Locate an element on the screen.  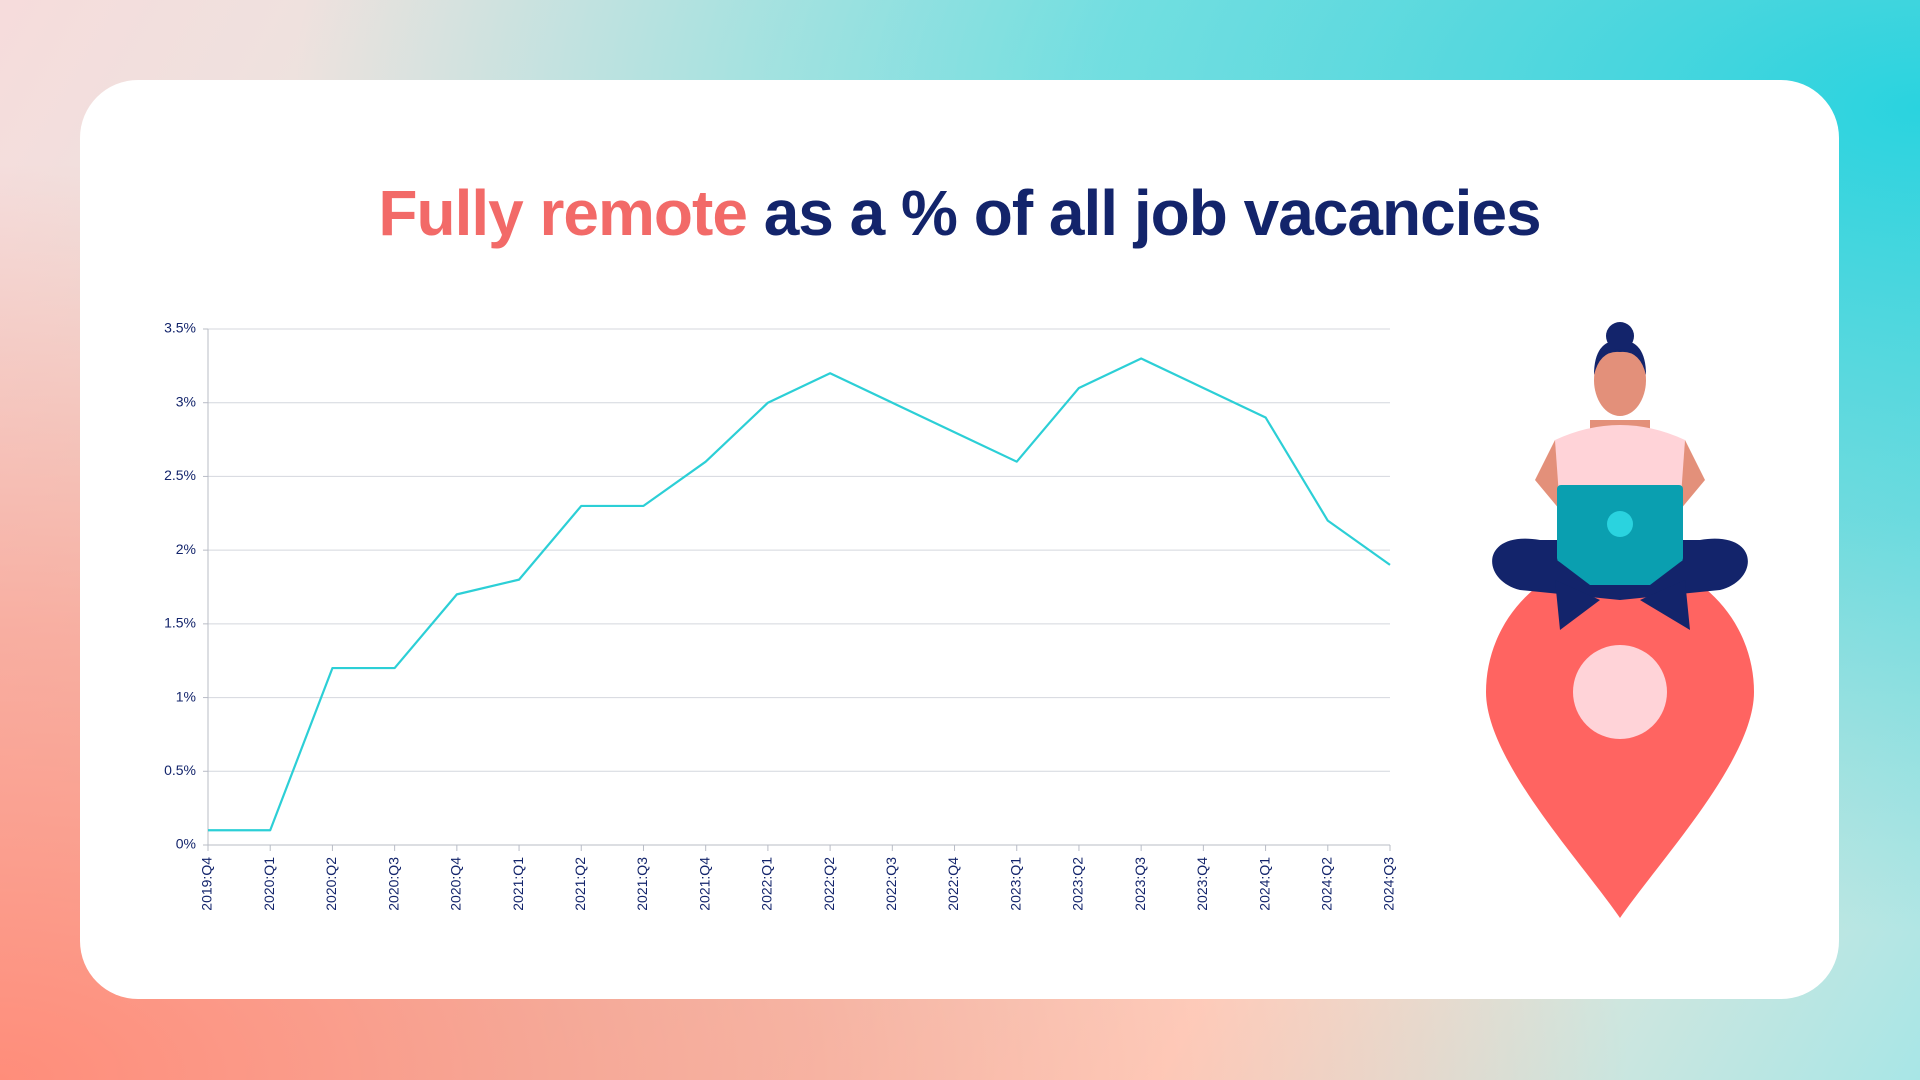
y-tick-label: 0.5% is located at coordinates (180, 770).